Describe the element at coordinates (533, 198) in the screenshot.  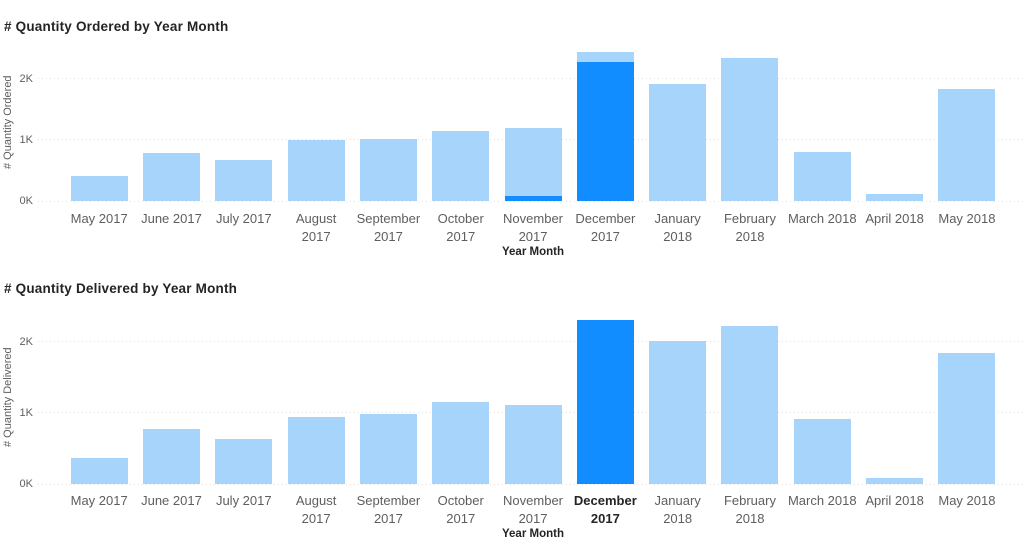
I see `bar-highlight-november-2017` at that location.